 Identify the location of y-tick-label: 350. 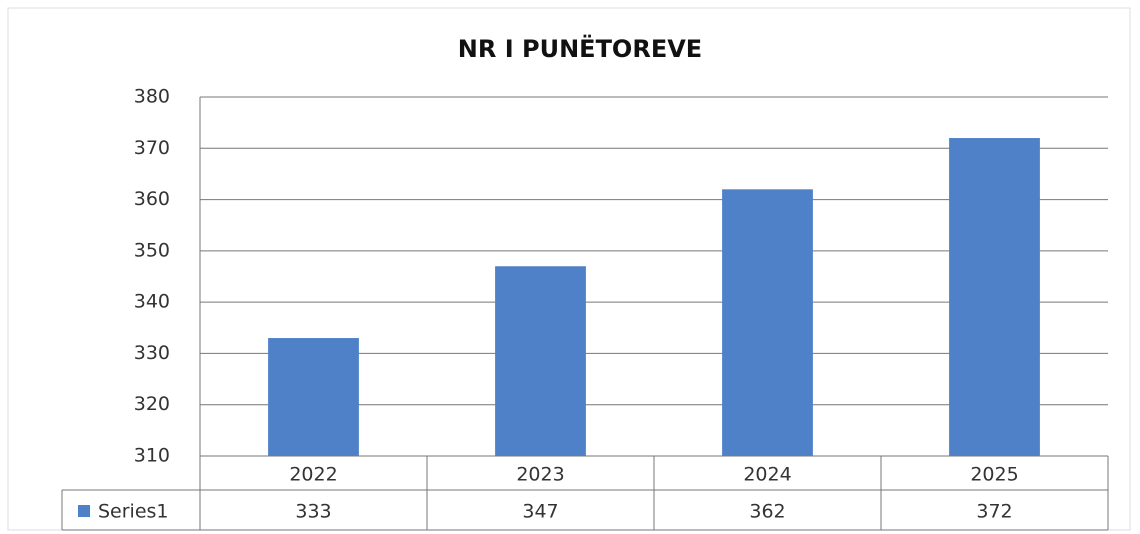
(152, 250).